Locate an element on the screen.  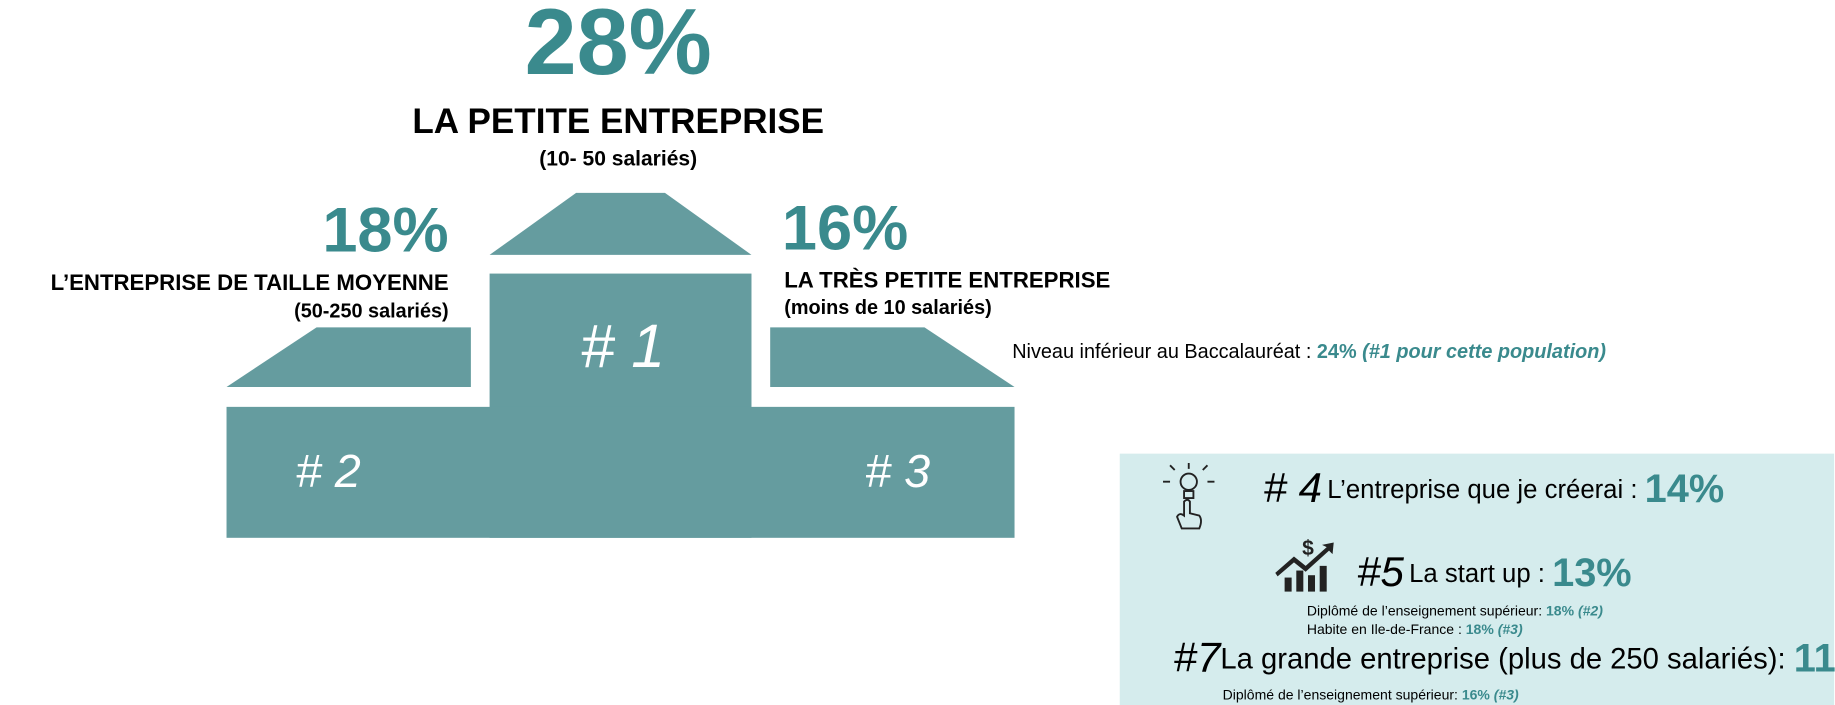
value: 16% is located at coordinates (845, 228).